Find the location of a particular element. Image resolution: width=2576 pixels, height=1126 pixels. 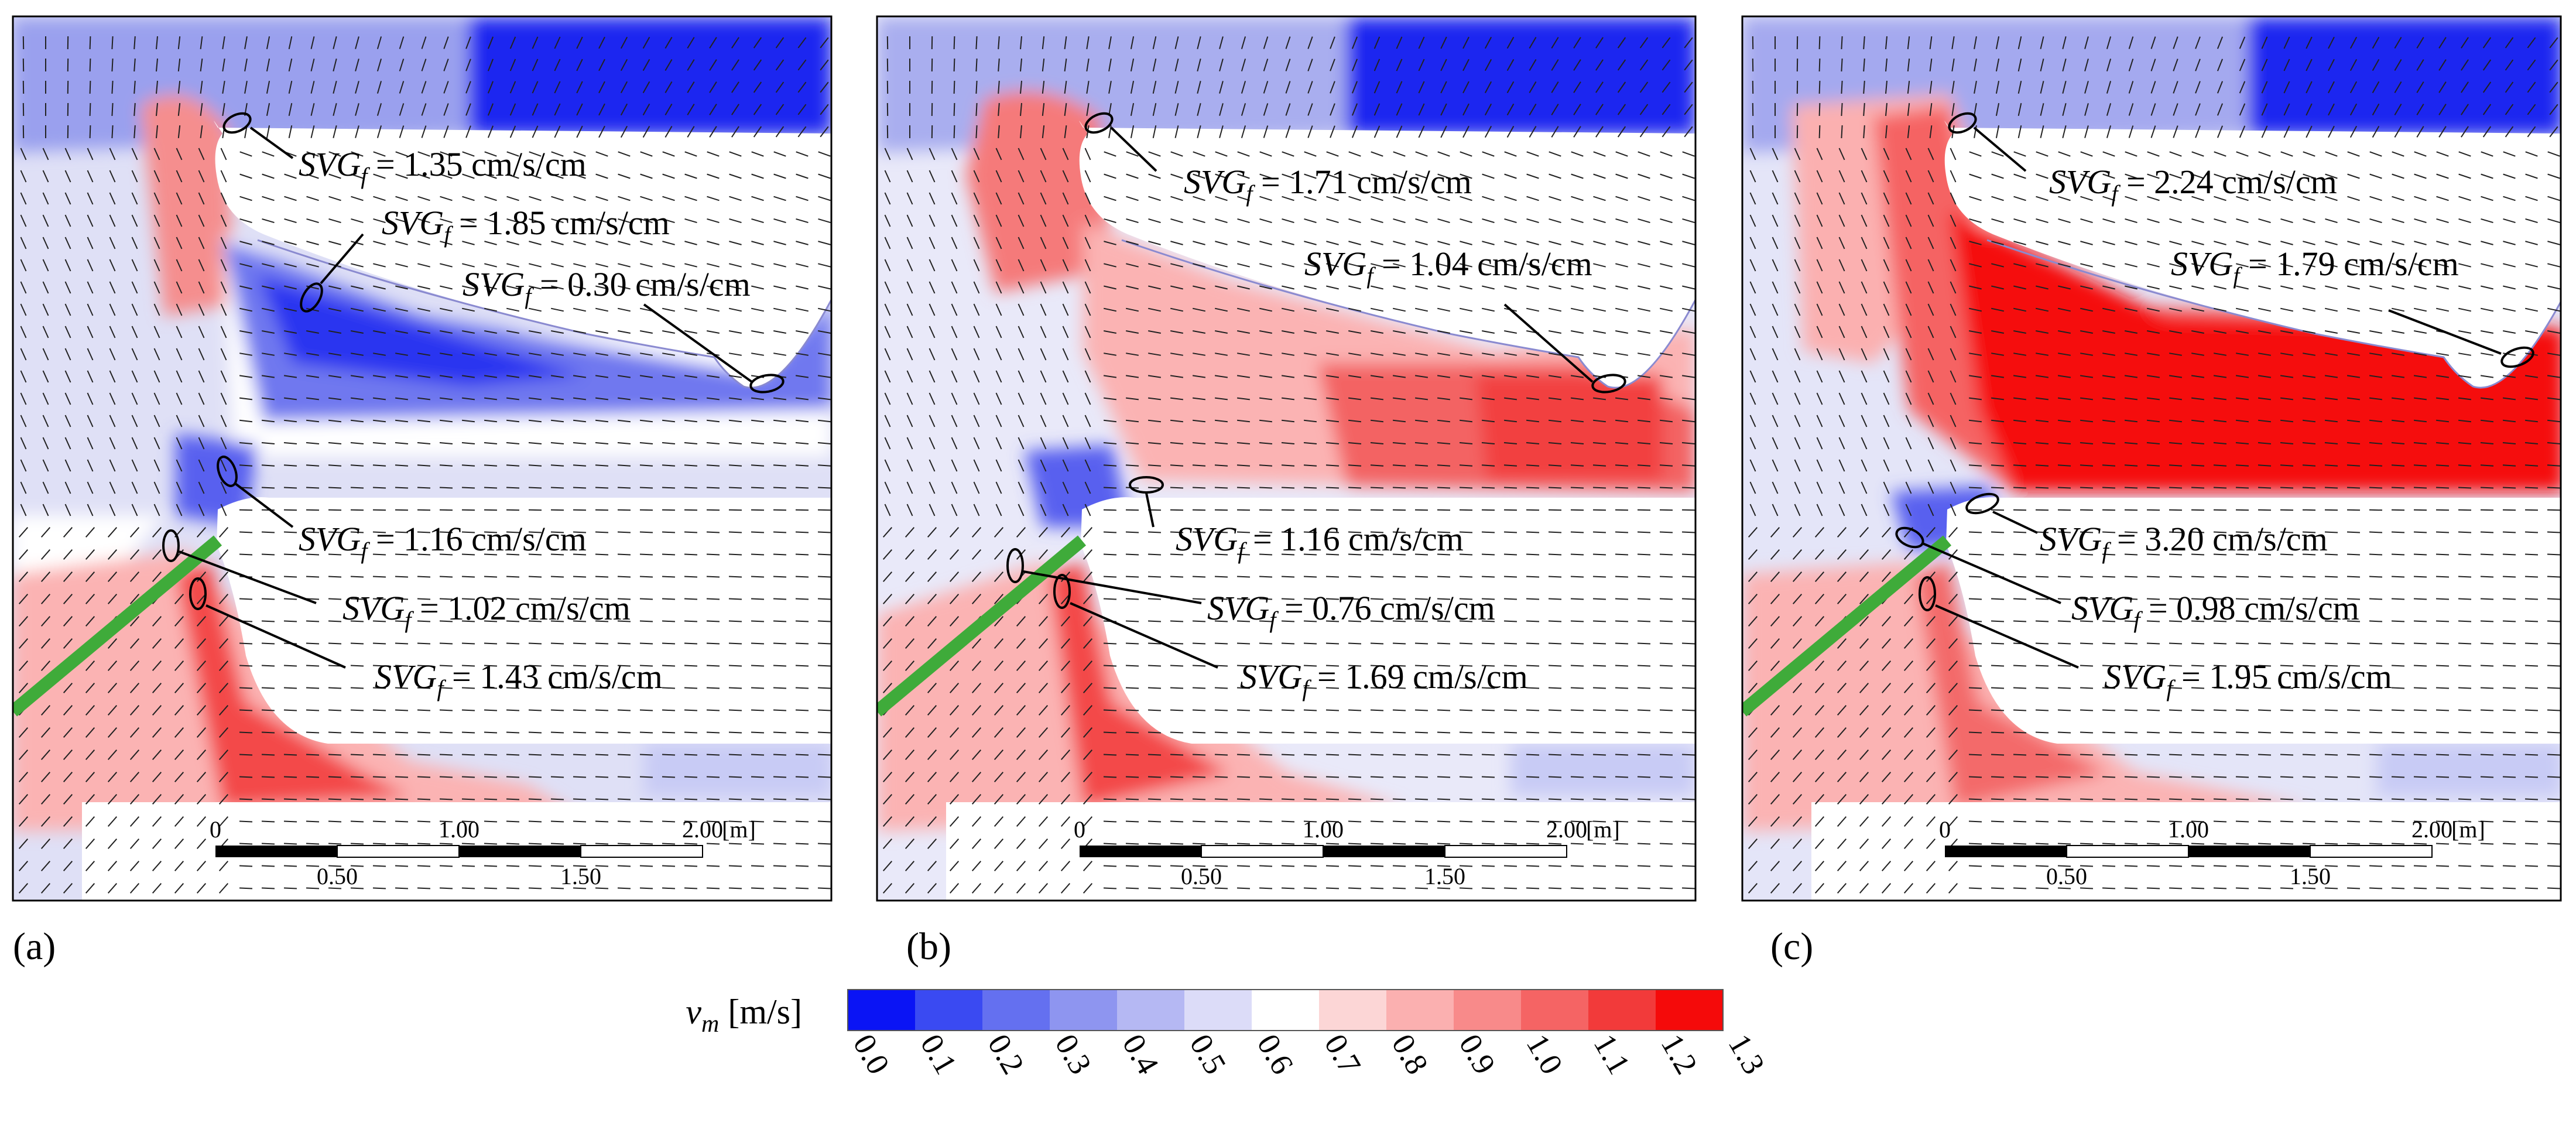

panel-a-annotation-6: SVGf = 1.43 cm/s/cm is located at coordinates (519, 679).